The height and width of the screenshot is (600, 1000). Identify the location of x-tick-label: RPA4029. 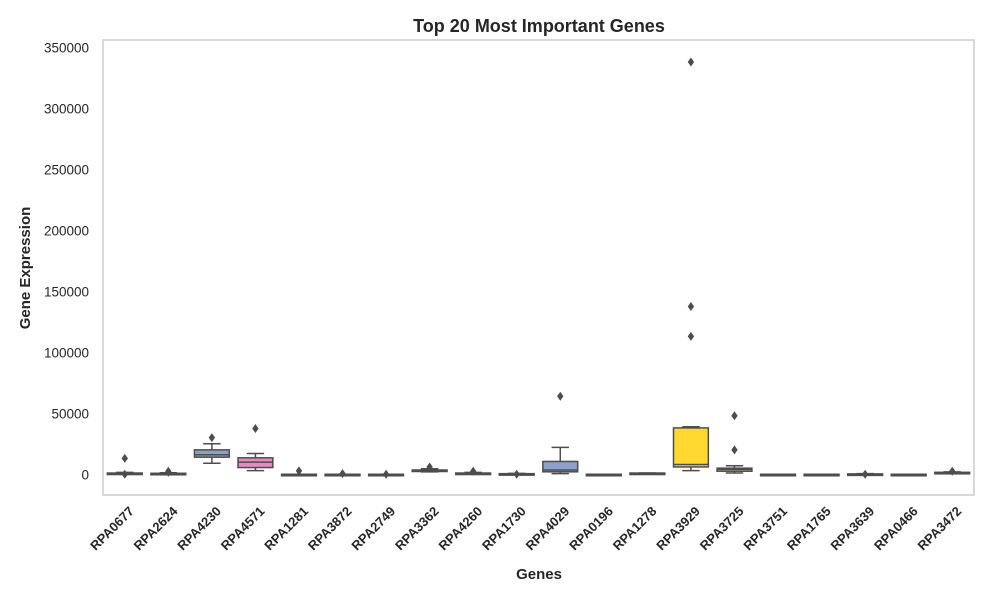
(548, 529).